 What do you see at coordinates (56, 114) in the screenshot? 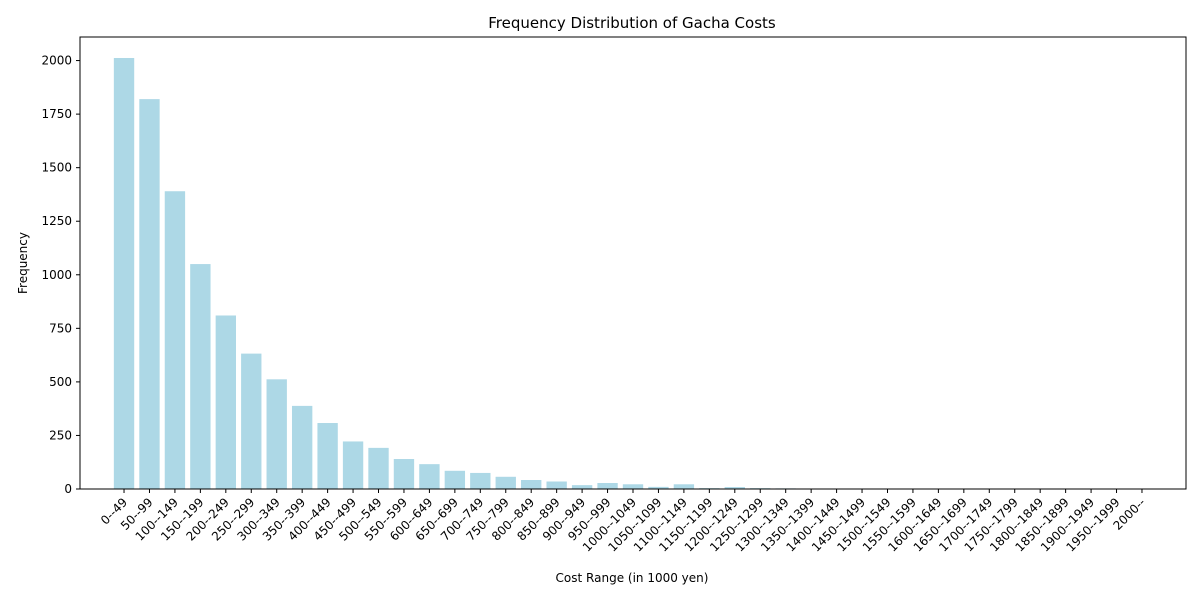
I see `y-tick-label: 1750` at bounding box center [56, 114].